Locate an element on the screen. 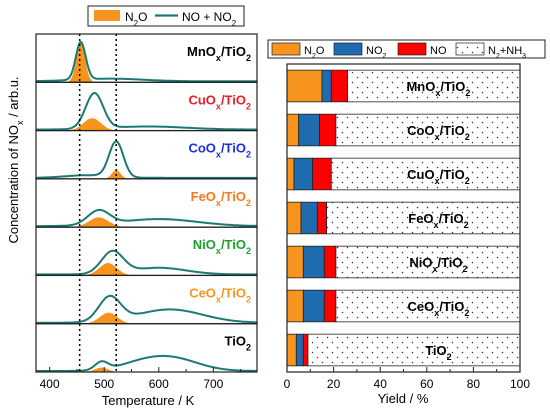 The image size is (550, 420). n2o-legend-swatch is located at coordinates (107, 15).